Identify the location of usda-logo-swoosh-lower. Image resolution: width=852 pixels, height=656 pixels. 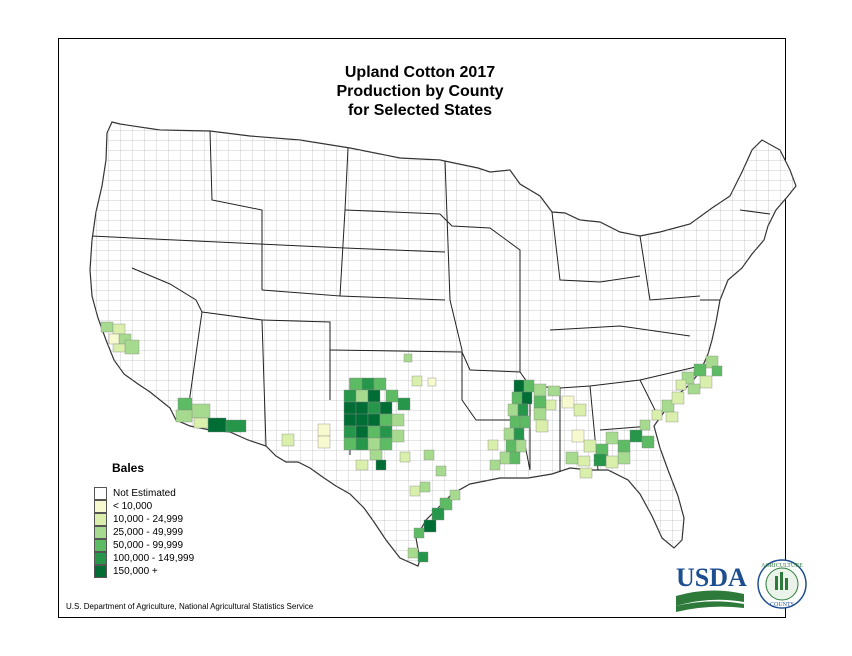
(710, 606).